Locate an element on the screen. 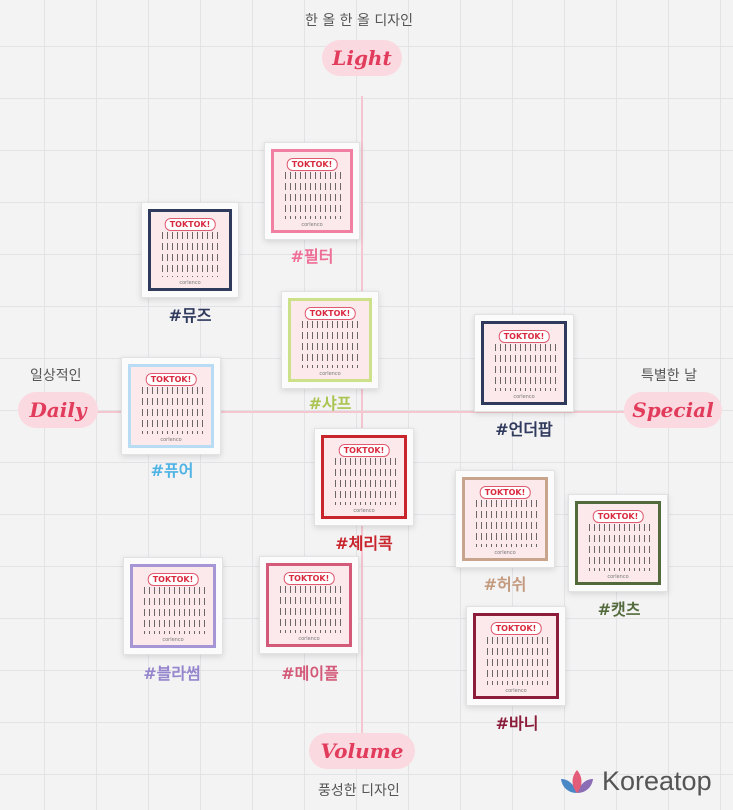 Image resolution: width=733 pixels, height=810 pixels. product-filter: TOKTOK! corlenco is located at coordinates (312, 191).